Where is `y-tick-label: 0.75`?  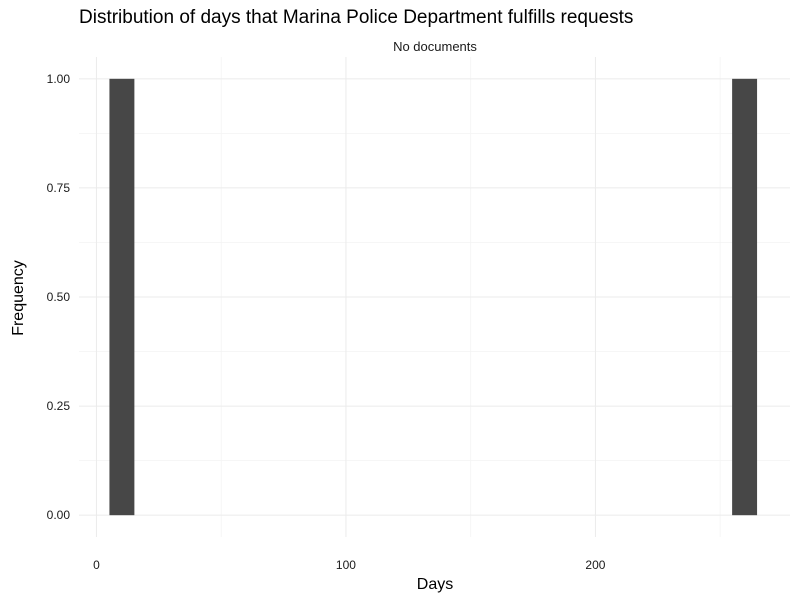 y-tick-label: 0.75 is located at coordinates (59, 188).